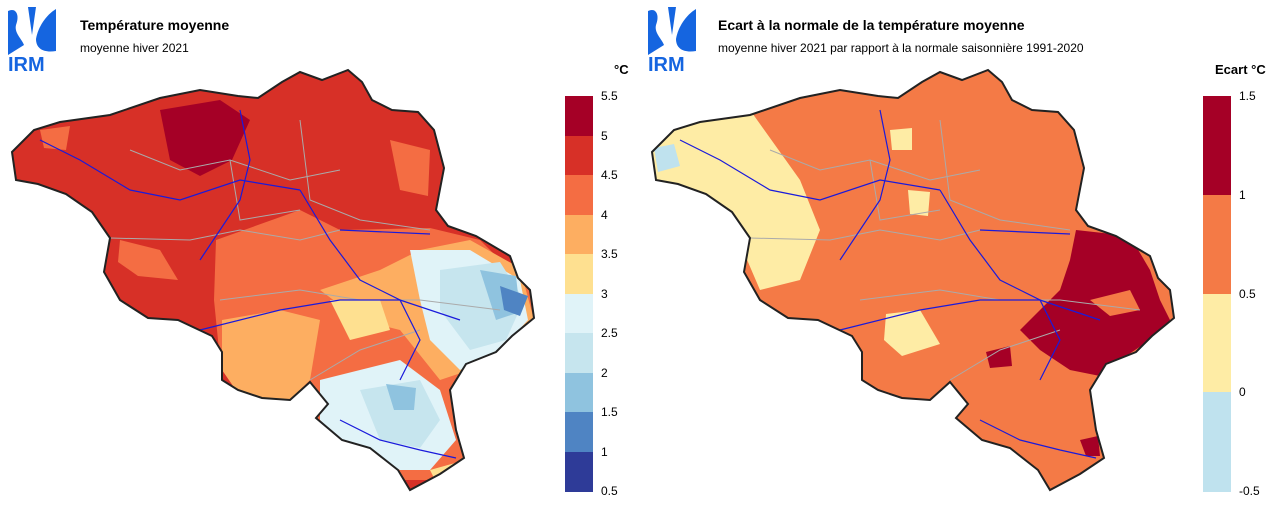 This screenshot has width=1280, height=507. Describe the element at coordinates (621, 69) in the screenshot. I see `legend-unit: °C` at that location.